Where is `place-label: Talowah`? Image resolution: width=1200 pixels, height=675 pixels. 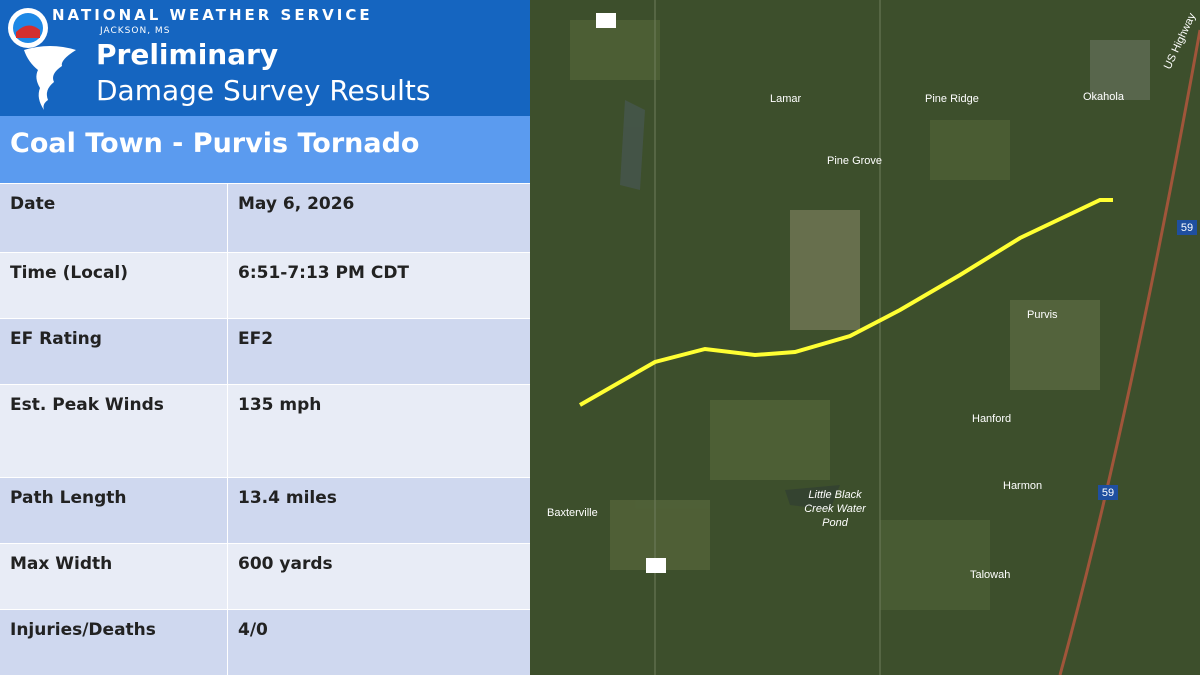 place-label: Talowah is located at coordinates (990, 575).